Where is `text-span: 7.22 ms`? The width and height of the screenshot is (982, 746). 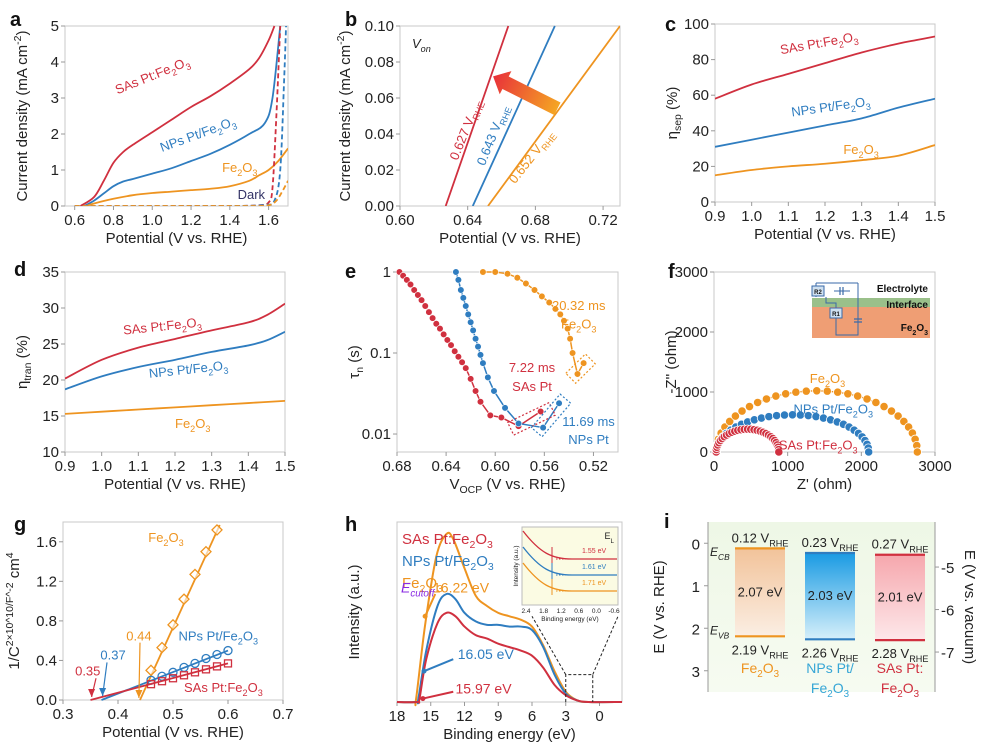
text-span: 7.22 ms is located at coordinates (532, 367).